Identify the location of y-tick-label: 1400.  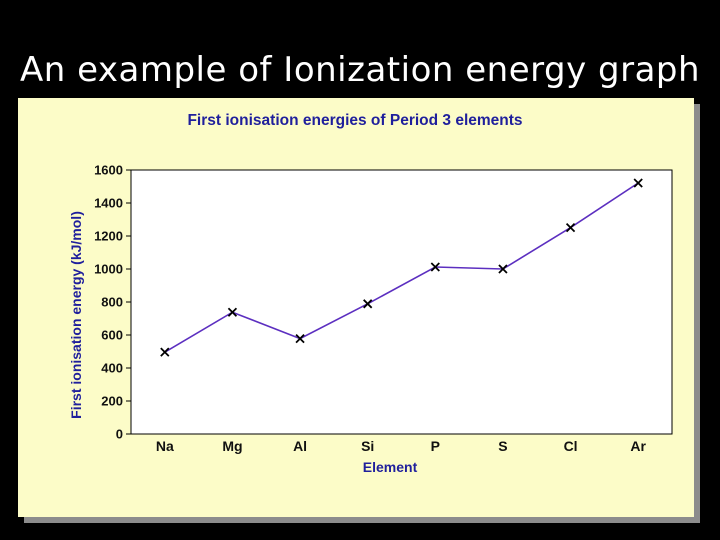
(108, 203).